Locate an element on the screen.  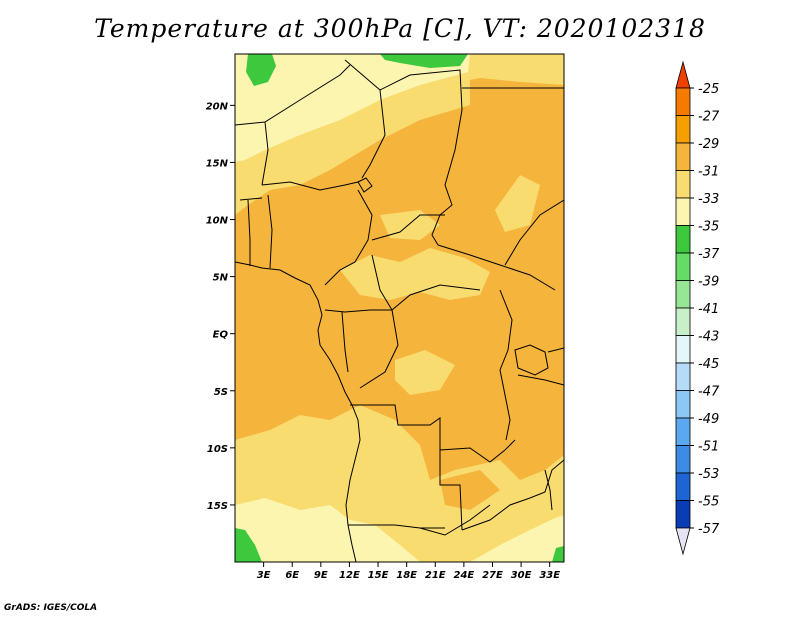
colorbar-top-arrow is located at coordinates (683, 74).